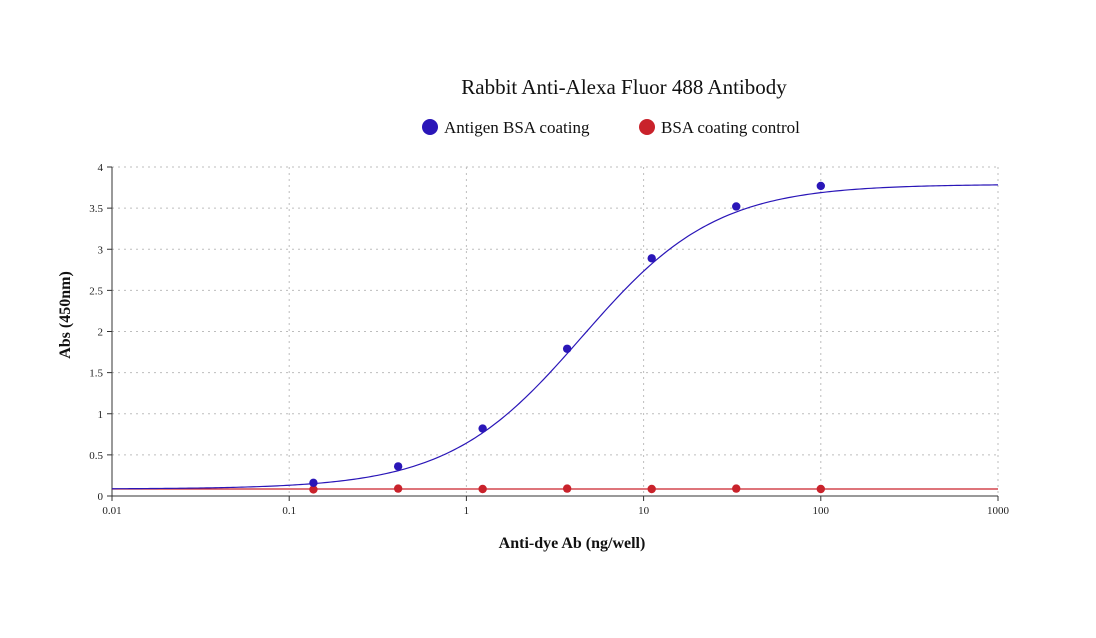 The image size is (1096, 638). What do you see at coordinates (998, 511) in the screenshot?
I see `x-tick-label: 1000` at bounding box center [998, 511].